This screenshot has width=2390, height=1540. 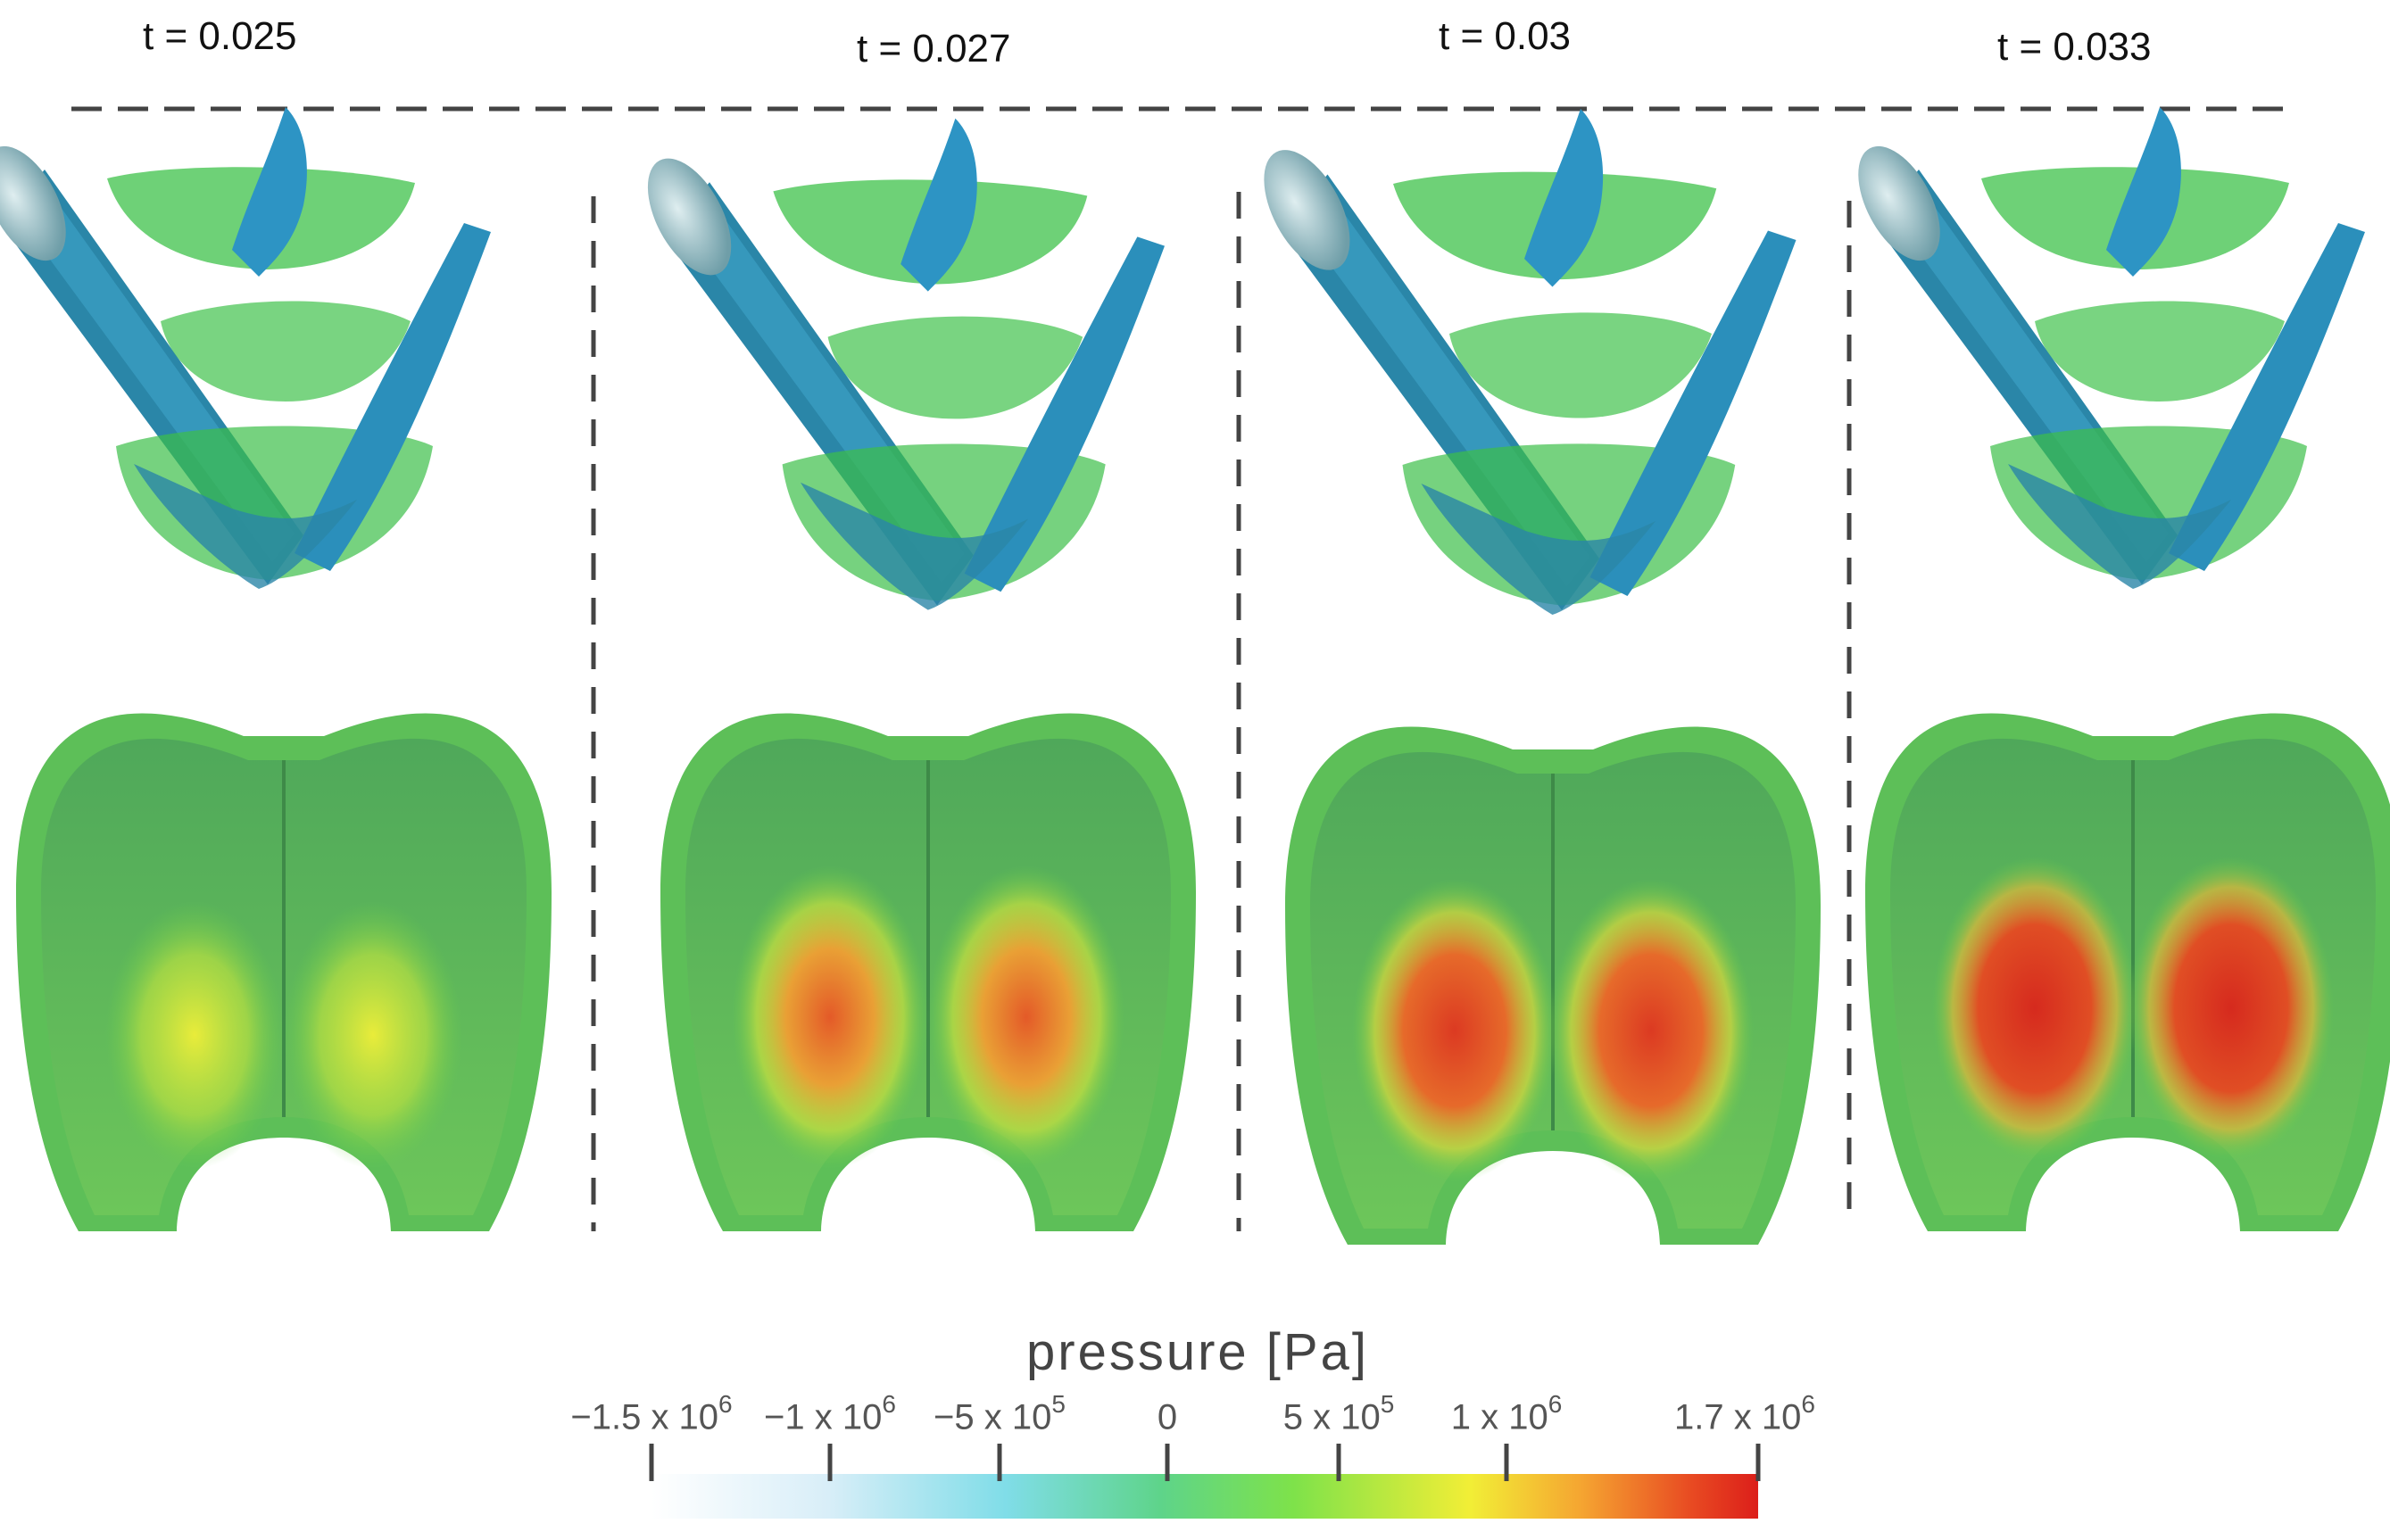 I want to click on colorbar, so click(x=1204, y=1496).